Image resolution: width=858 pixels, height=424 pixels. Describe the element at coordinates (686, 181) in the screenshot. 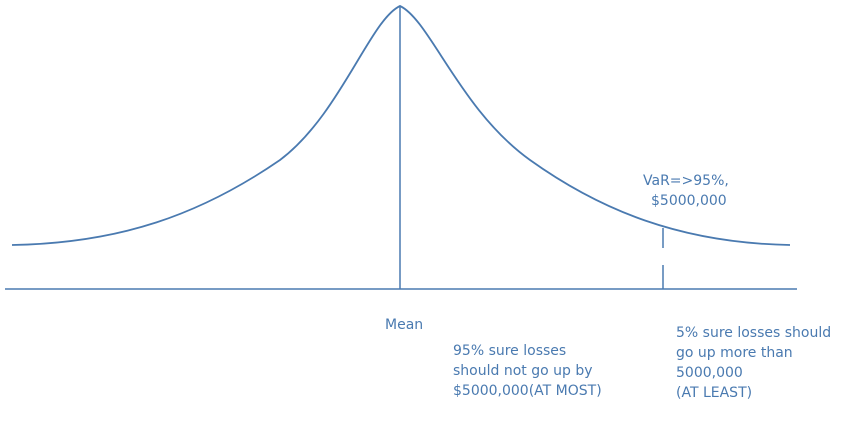

I see `var-label-line1: VaR=>95%,` at that location.